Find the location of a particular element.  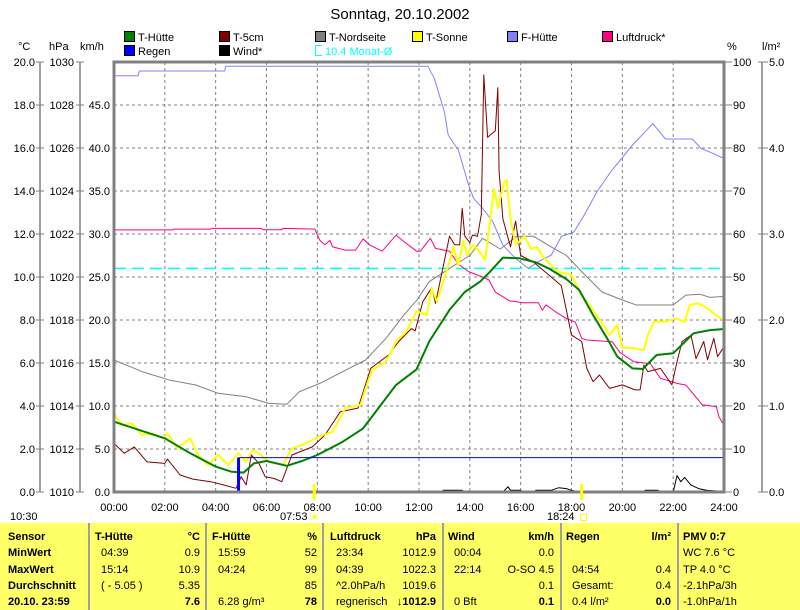

time-tick-label: 18:00 is located at coordinates (572, 508).